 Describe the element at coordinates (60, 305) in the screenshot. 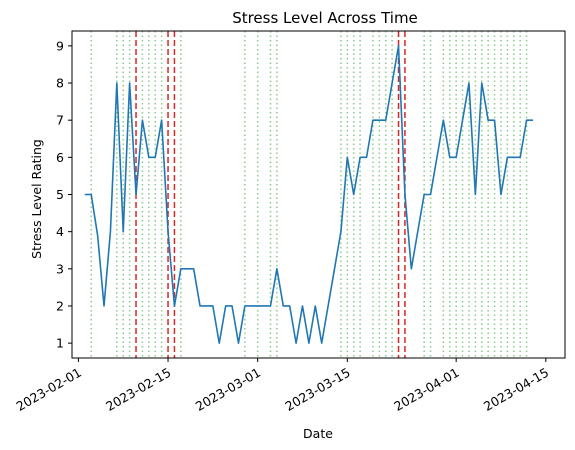

I see `y-tick-label: 2` at that location.